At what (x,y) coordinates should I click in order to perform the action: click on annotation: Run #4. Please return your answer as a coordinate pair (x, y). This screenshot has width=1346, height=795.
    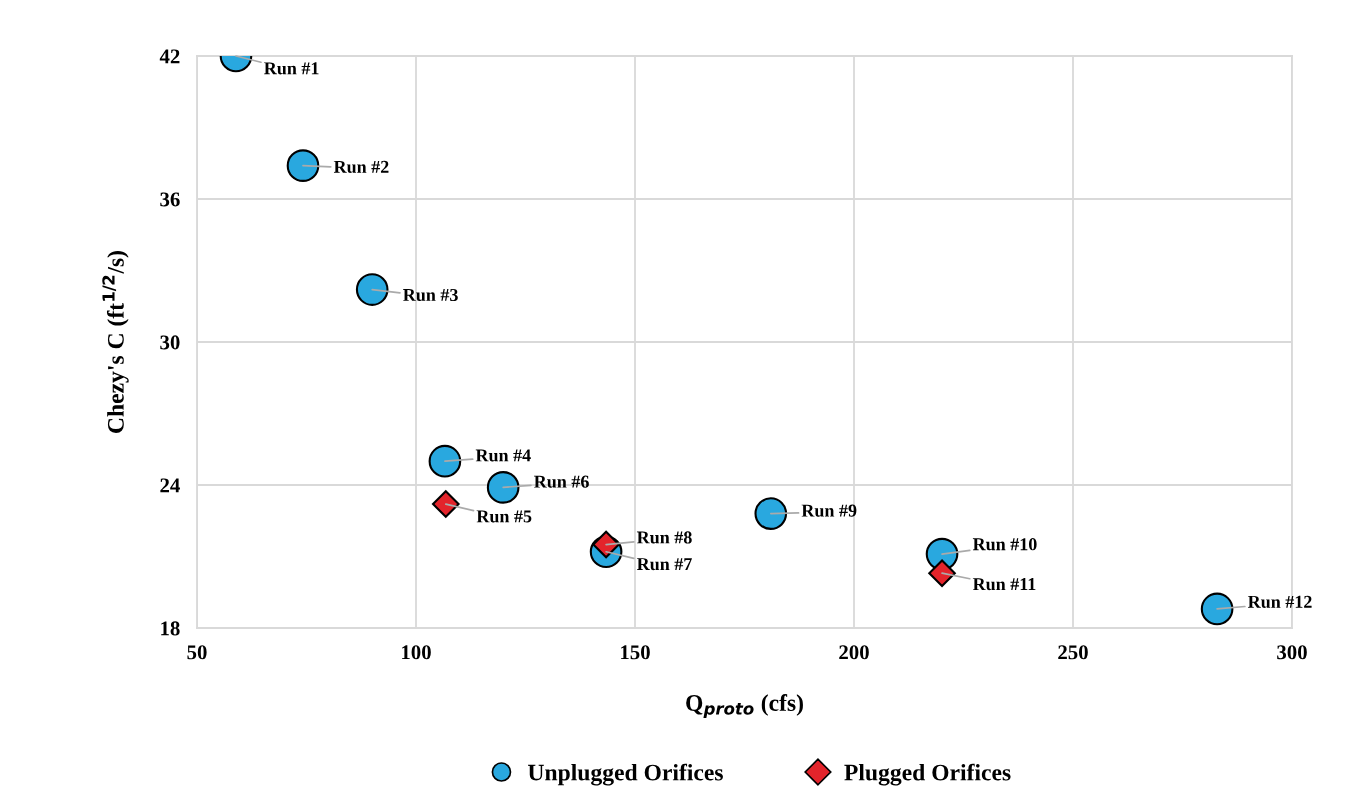
    Looking at the image, I should click on (503, 455).